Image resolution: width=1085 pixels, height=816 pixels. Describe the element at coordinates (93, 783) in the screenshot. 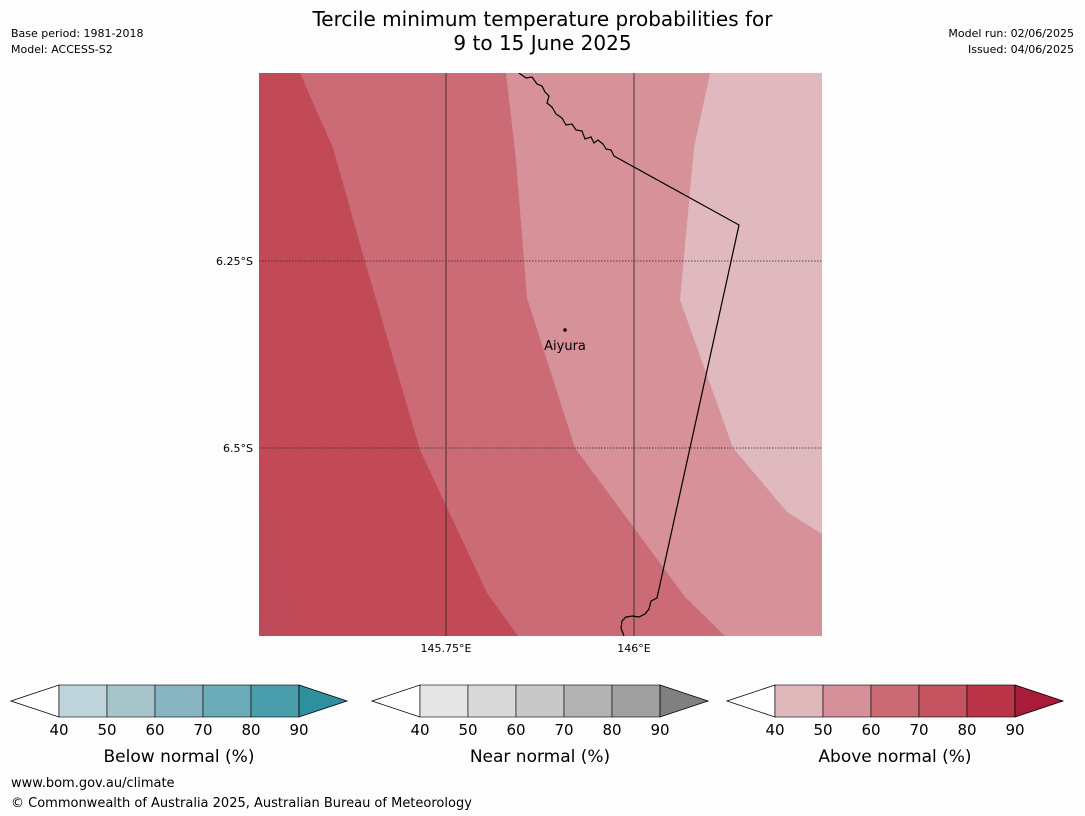

I see `footer-url: www.bom.gov.au/climate` at that location.